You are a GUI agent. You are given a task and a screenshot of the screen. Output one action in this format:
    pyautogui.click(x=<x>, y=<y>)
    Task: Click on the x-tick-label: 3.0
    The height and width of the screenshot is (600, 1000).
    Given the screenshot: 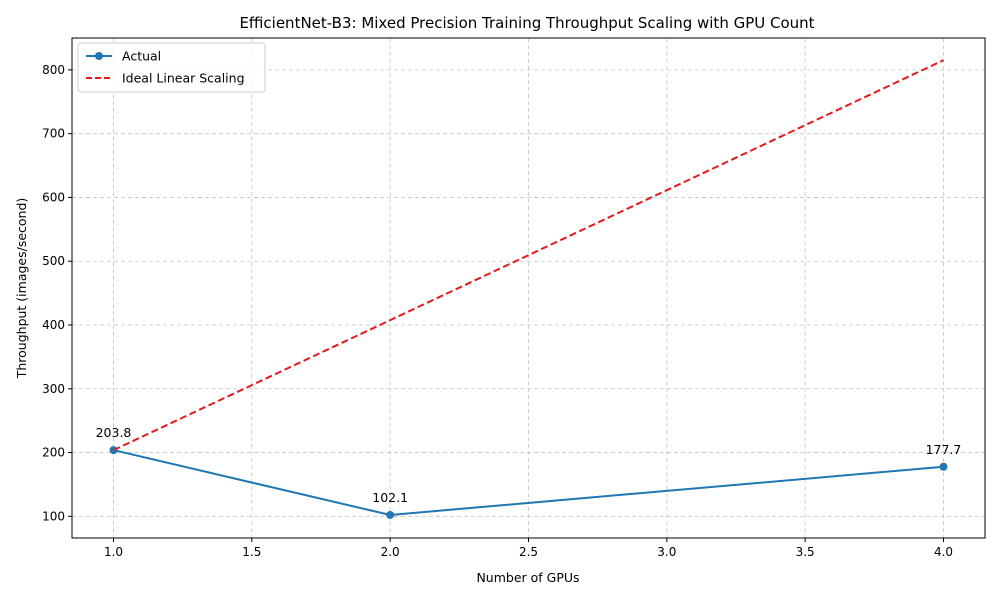 What is the action you would take?
    pyautogui.click(x=666, y=552)
    